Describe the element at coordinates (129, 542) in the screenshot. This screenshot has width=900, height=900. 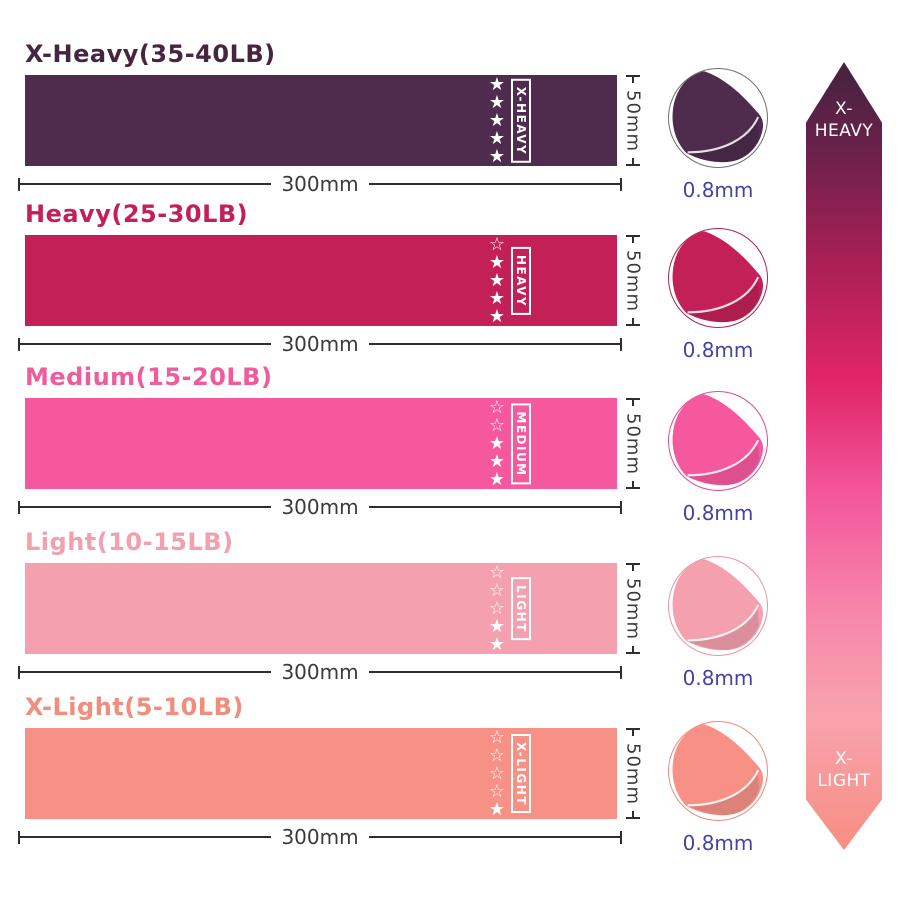
I see `band-title: Light(10-15LB)` at that location.